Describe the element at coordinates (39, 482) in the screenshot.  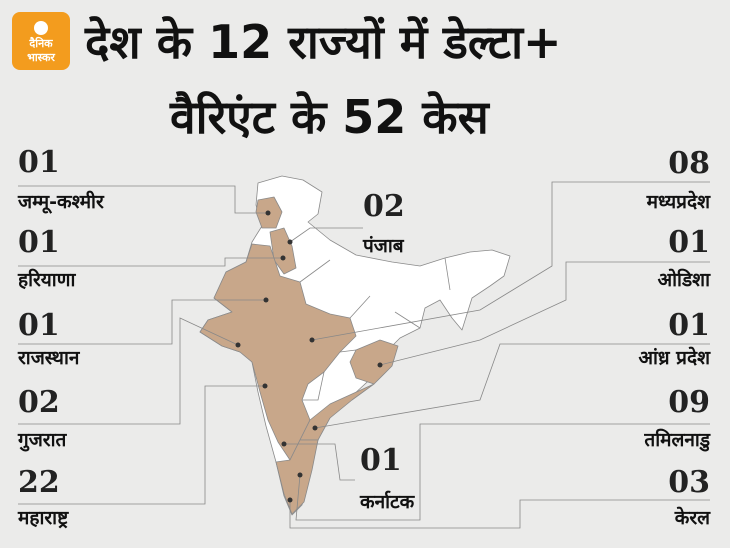
I see `case-count: 22` at that location.